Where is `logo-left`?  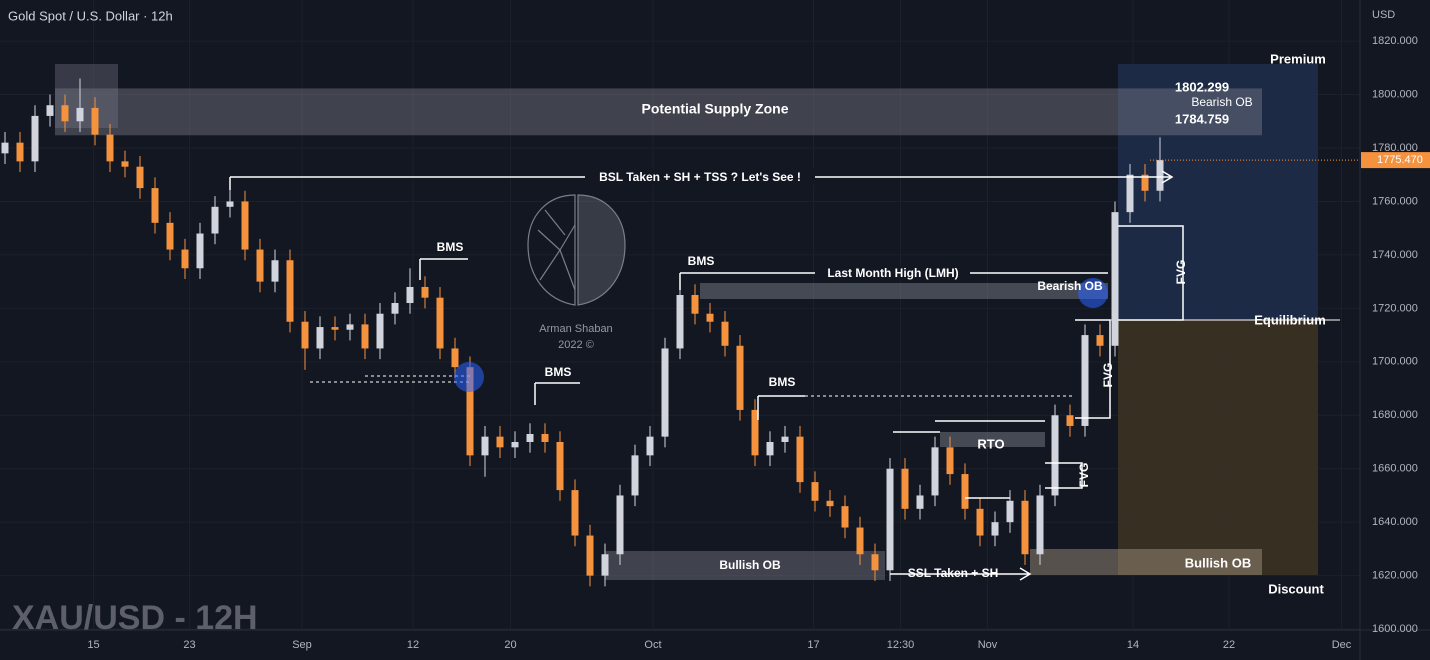
logo-left is located at coordinates (551, 250).